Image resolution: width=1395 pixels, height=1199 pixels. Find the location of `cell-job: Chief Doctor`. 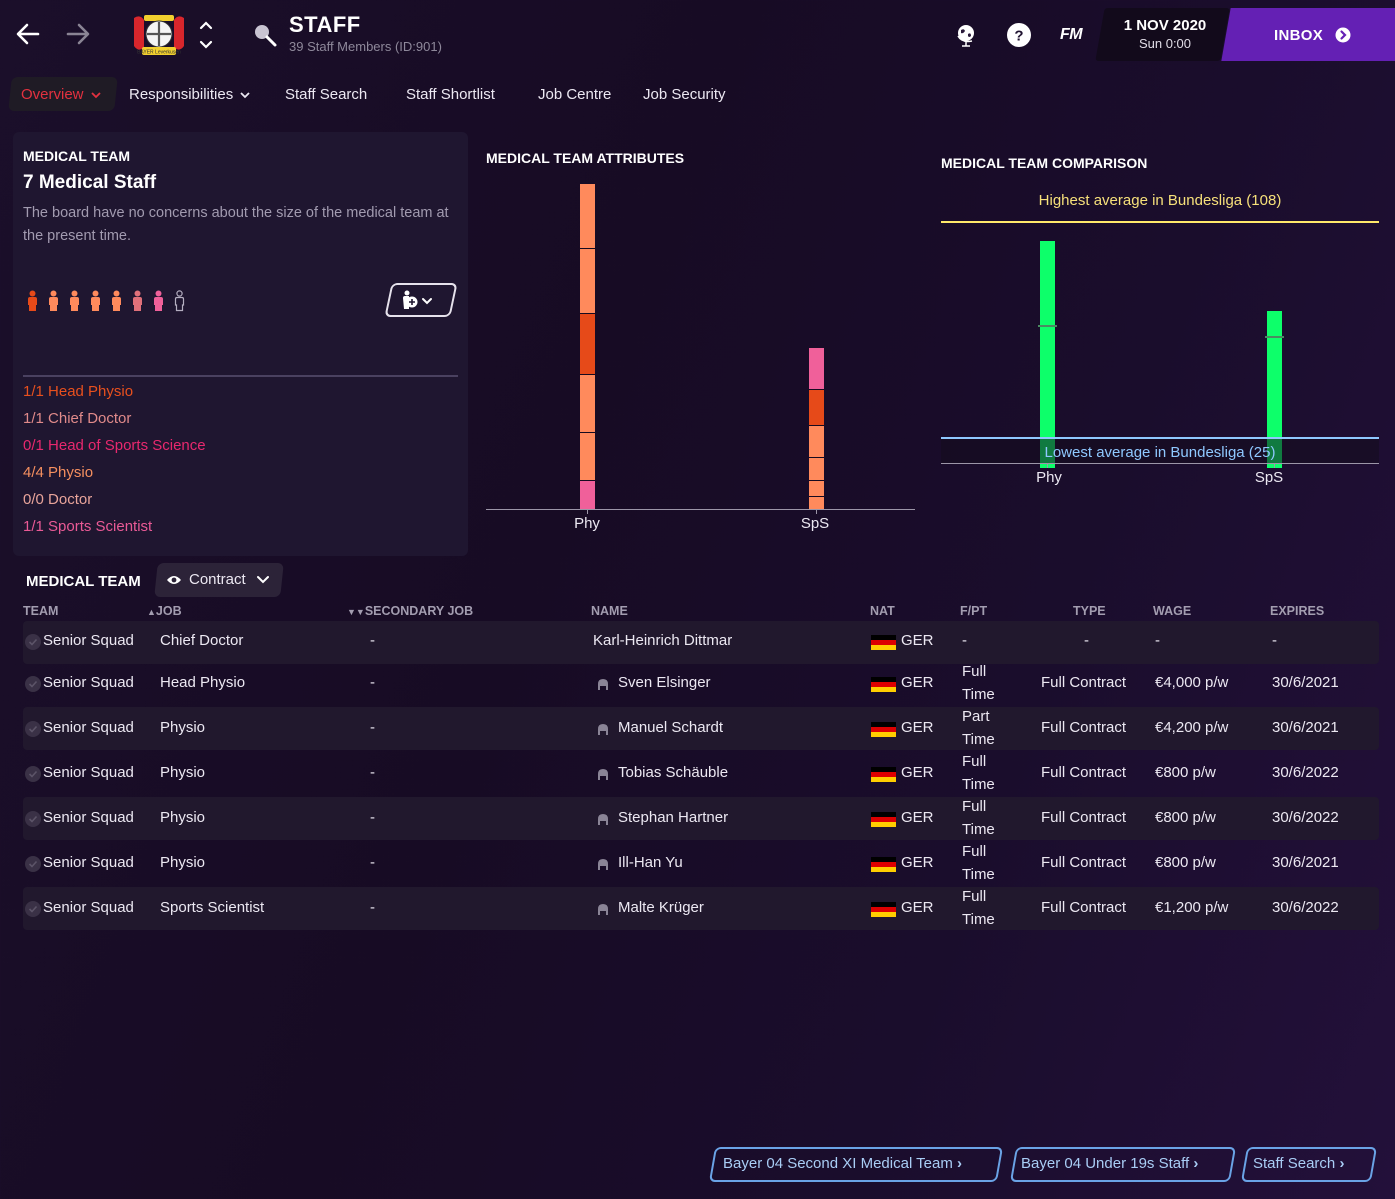

cell-job: Chief Doctor is located at coordinates (202, 640).